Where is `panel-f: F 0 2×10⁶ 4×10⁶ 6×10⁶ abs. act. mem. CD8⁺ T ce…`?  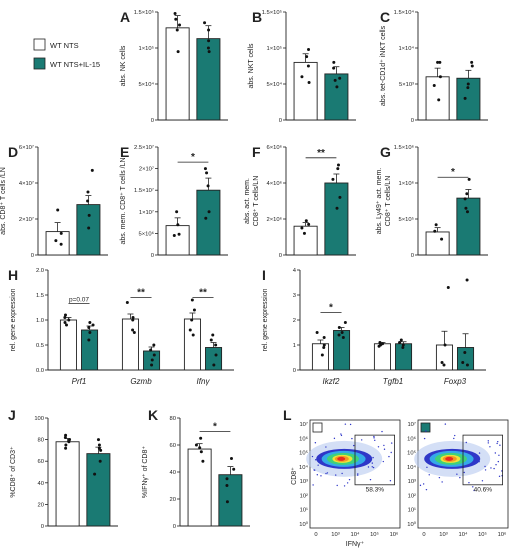 panel-f: F 0 2×10⁶ 4×10⁶ 6×10⁶ abs. act. mem. CD8⁺ T ce… is located at coordinates (300, 201).